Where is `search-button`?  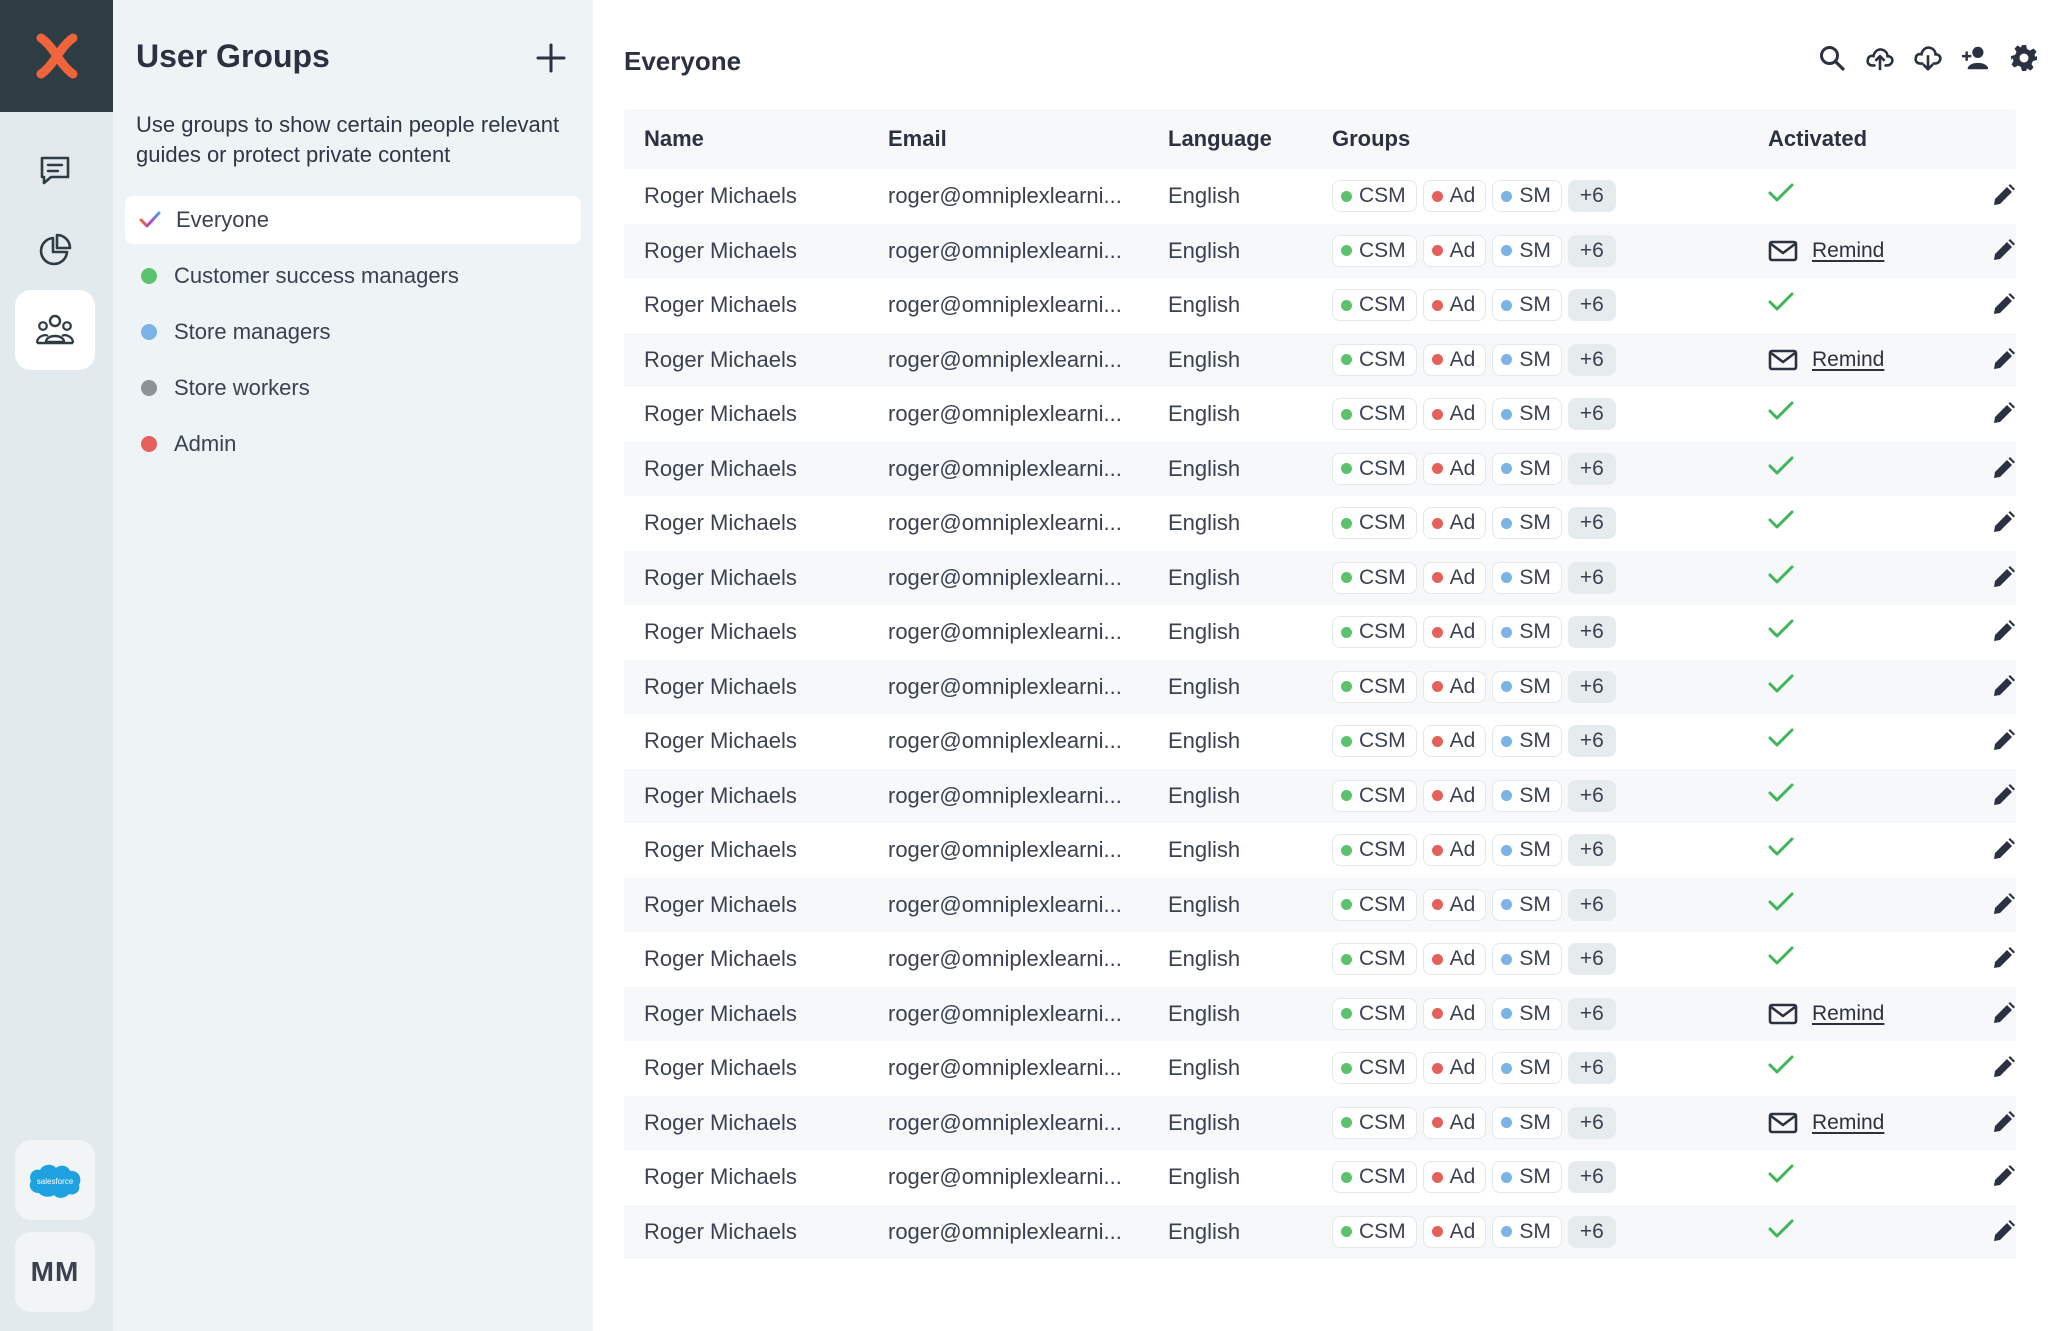 search-button is located at coordinates (1832, 58).